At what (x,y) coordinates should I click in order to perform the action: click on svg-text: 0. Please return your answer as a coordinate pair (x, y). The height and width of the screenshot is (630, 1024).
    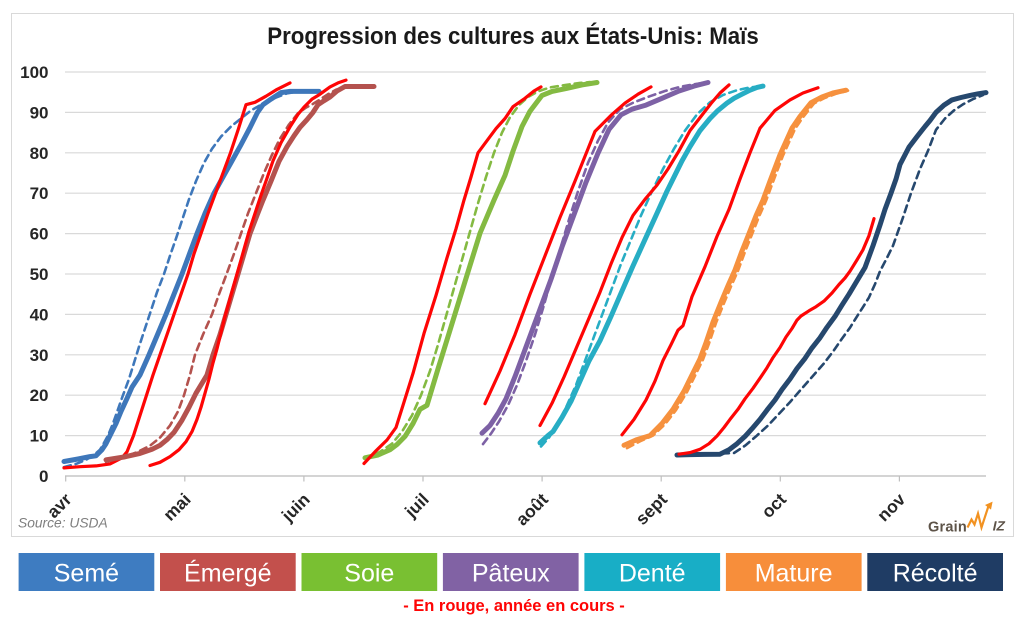
    Looking at the image, I should click on (43, 476).